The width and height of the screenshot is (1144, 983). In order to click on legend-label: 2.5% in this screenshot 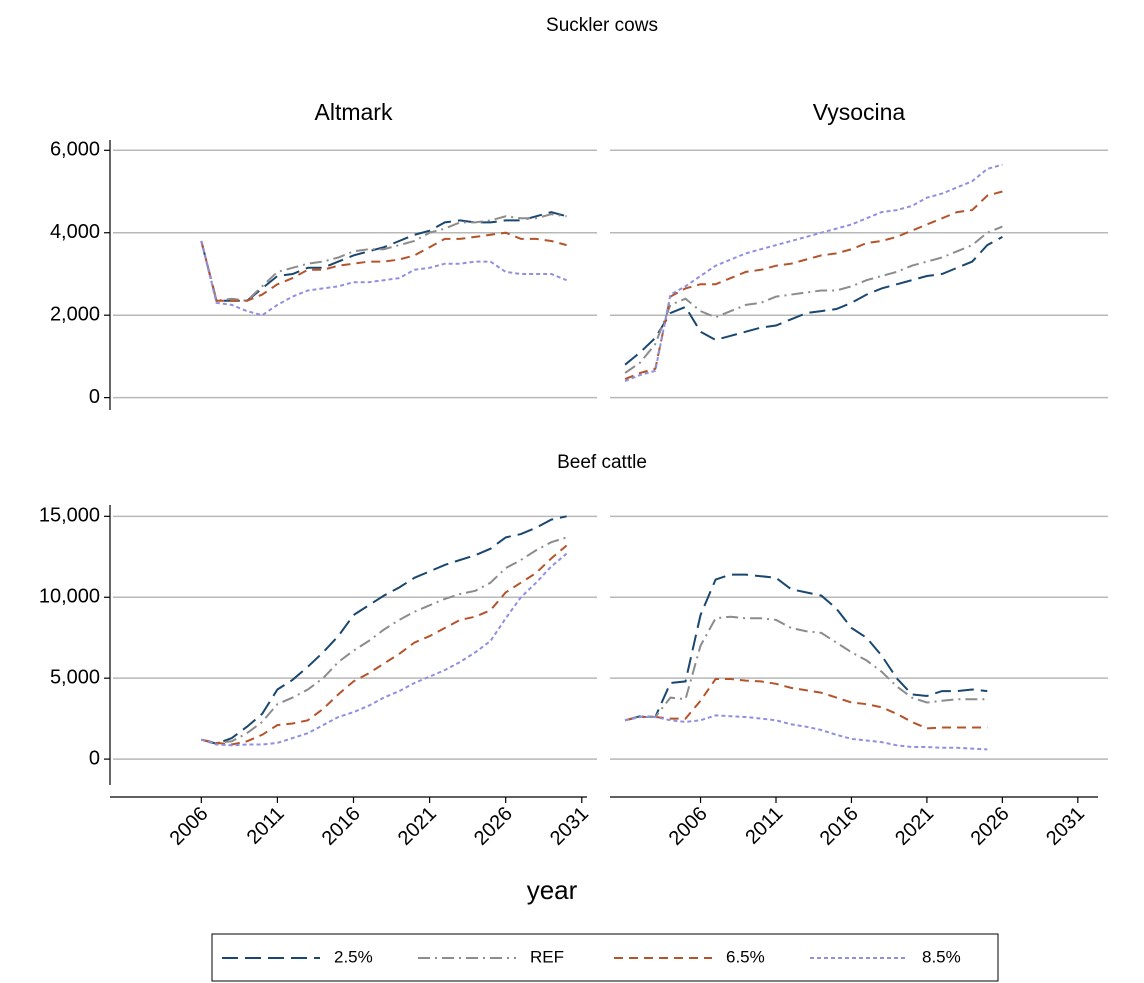, I will do `click(353, 956)`.